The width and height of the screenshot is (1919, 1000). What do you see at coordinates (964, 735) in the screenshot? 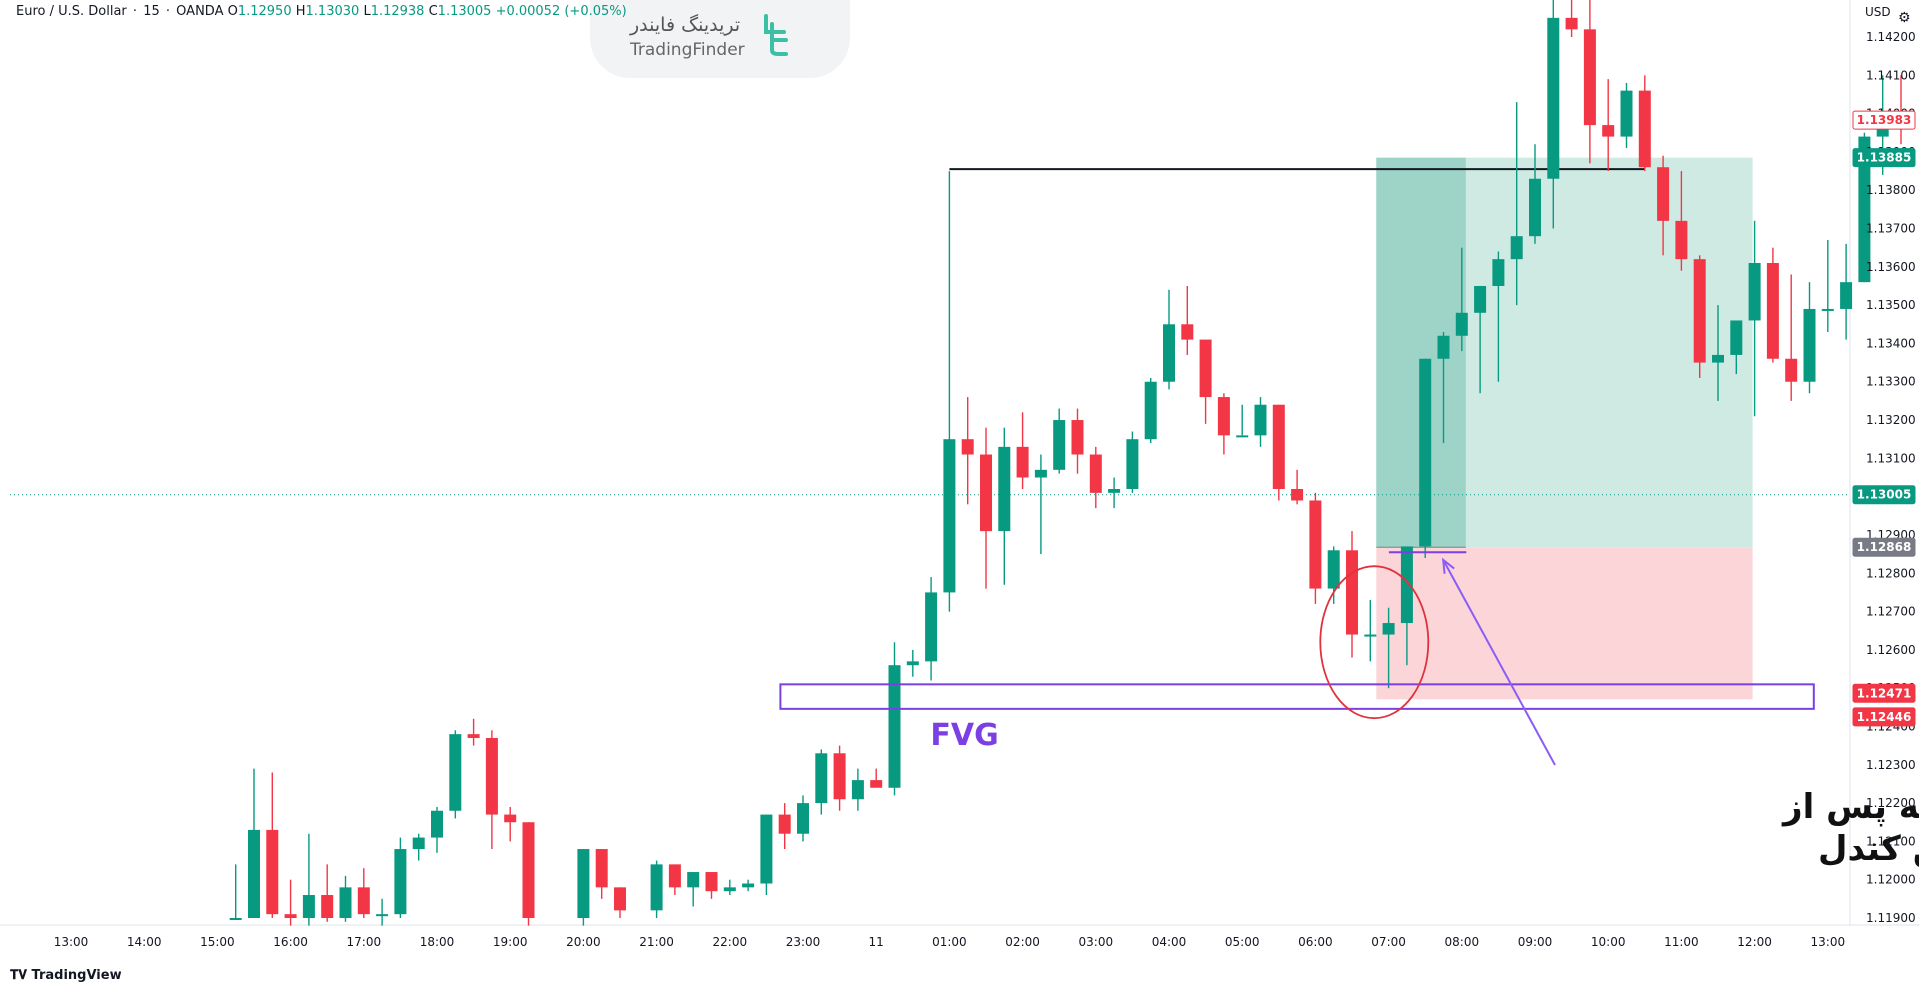
I see `fvg-label: FVG` at bounding box center [964, 735].